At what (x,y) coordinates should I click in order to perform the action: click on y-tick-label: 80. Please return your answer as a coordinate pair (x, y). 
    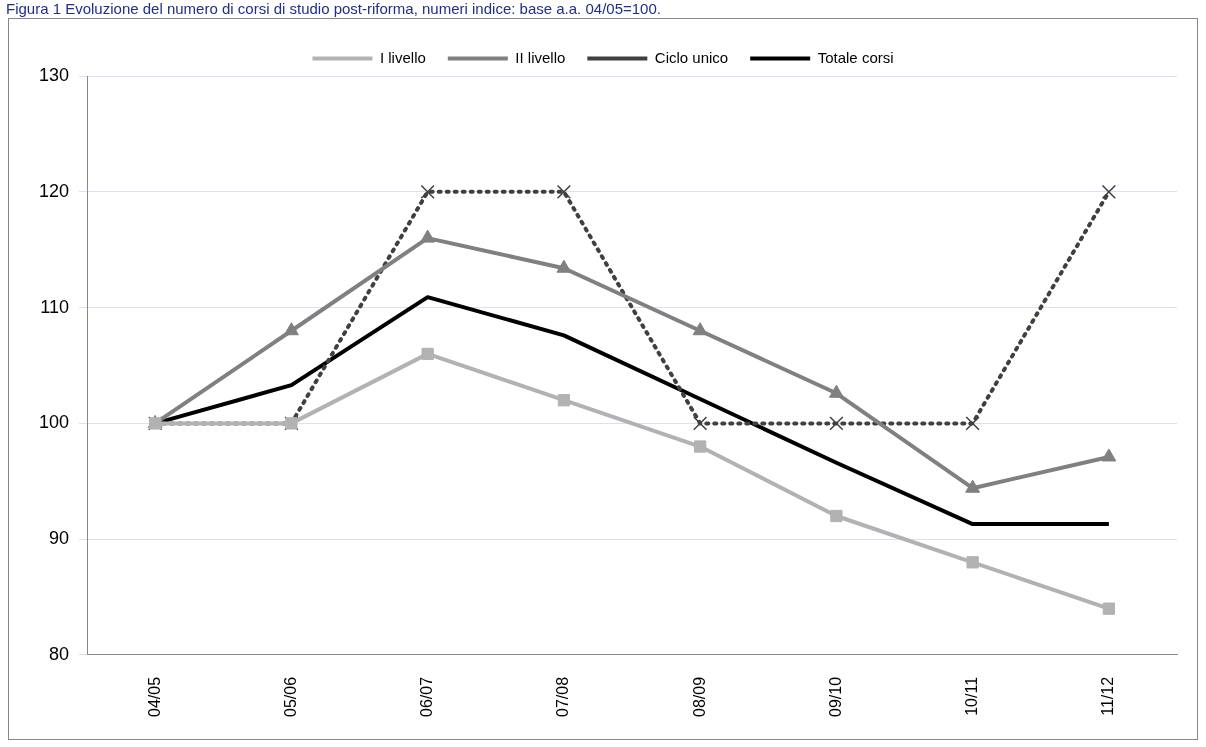
    Looking at the image, I should click on (59, 653).